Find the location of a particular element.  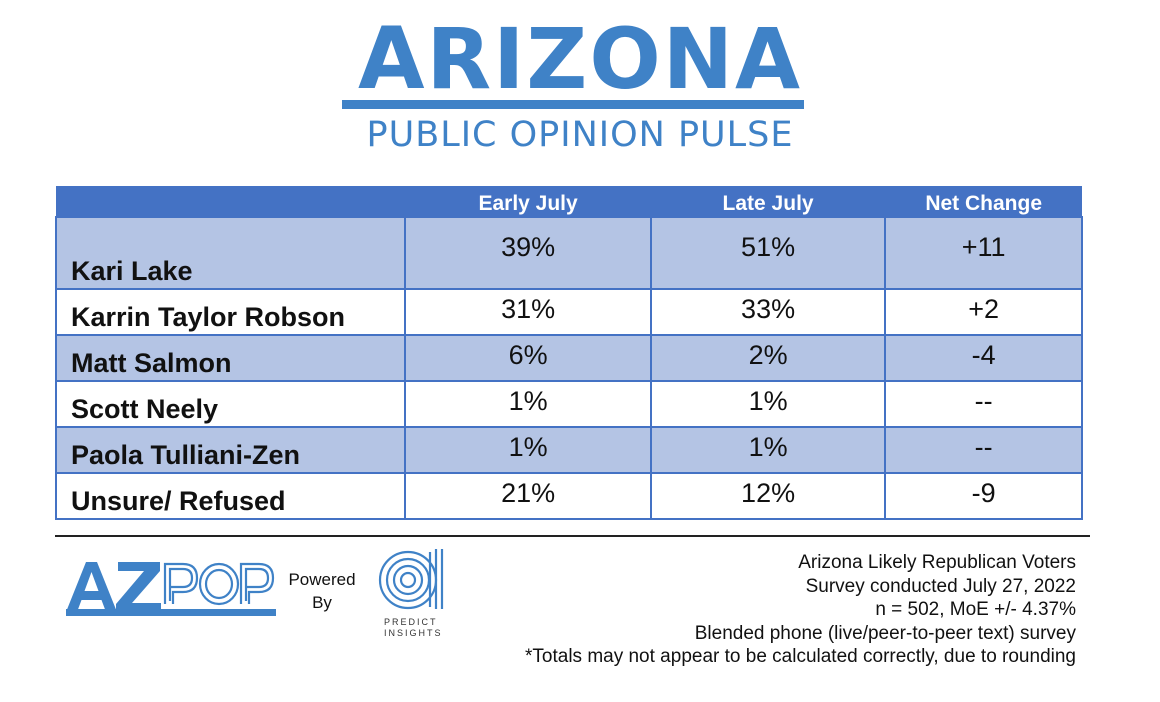

early-july-value: 39% is located at coordinates (528, 253).